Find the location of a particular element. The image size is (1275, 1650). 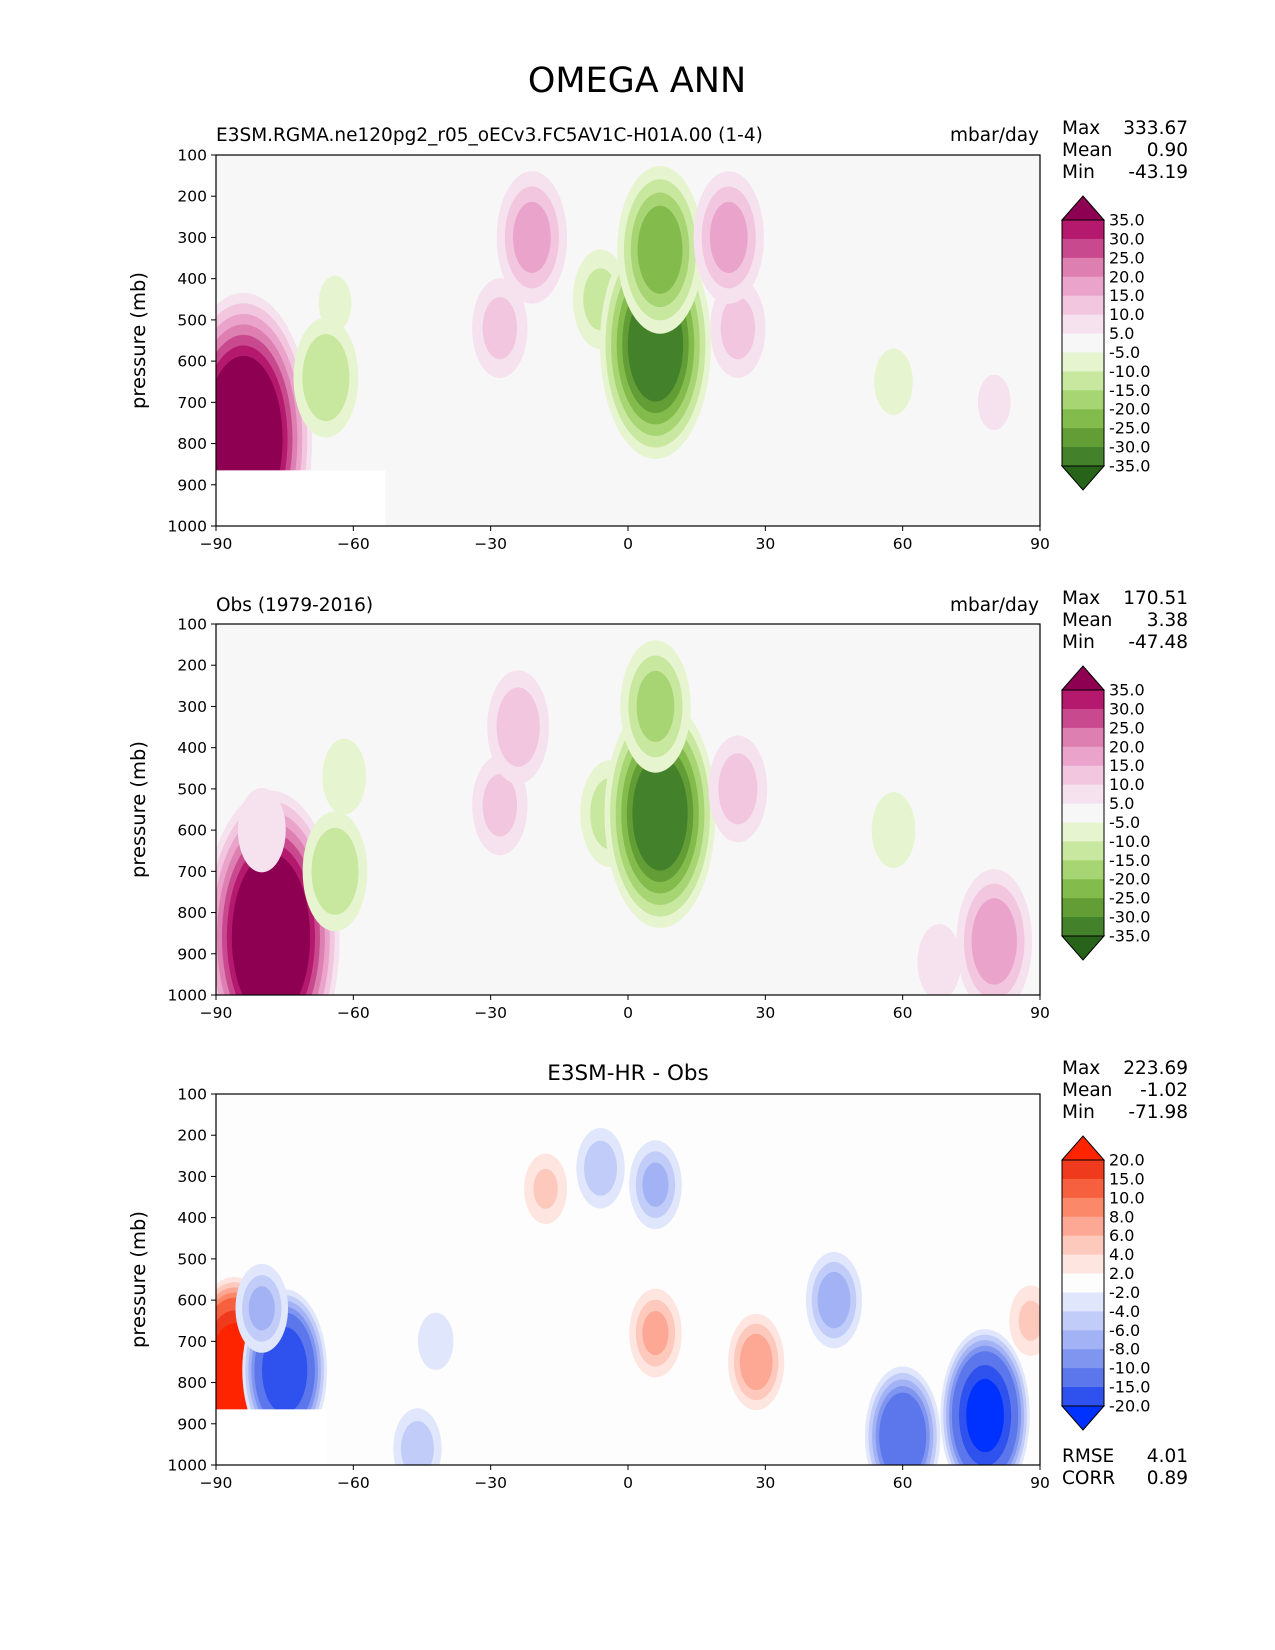

colorbar-label: -30.0 is located at coordinates (1129, 447).